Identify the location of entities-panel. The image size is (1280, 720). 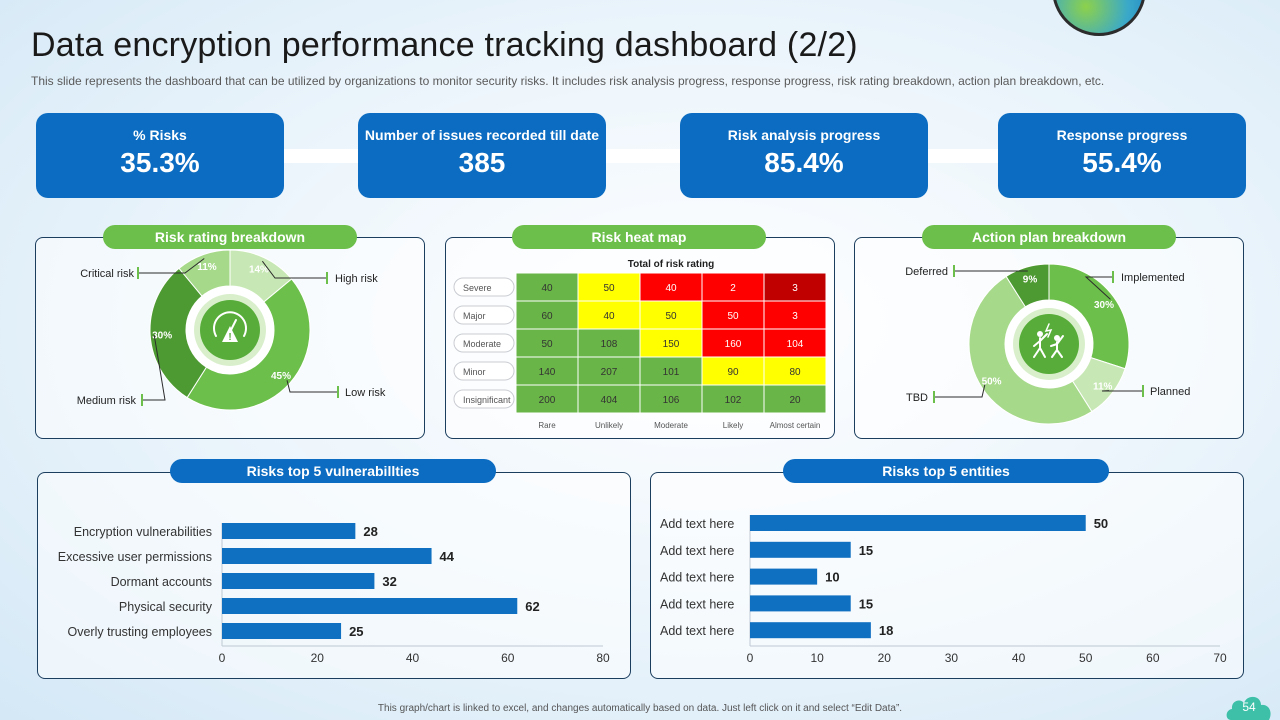
(947, 575).